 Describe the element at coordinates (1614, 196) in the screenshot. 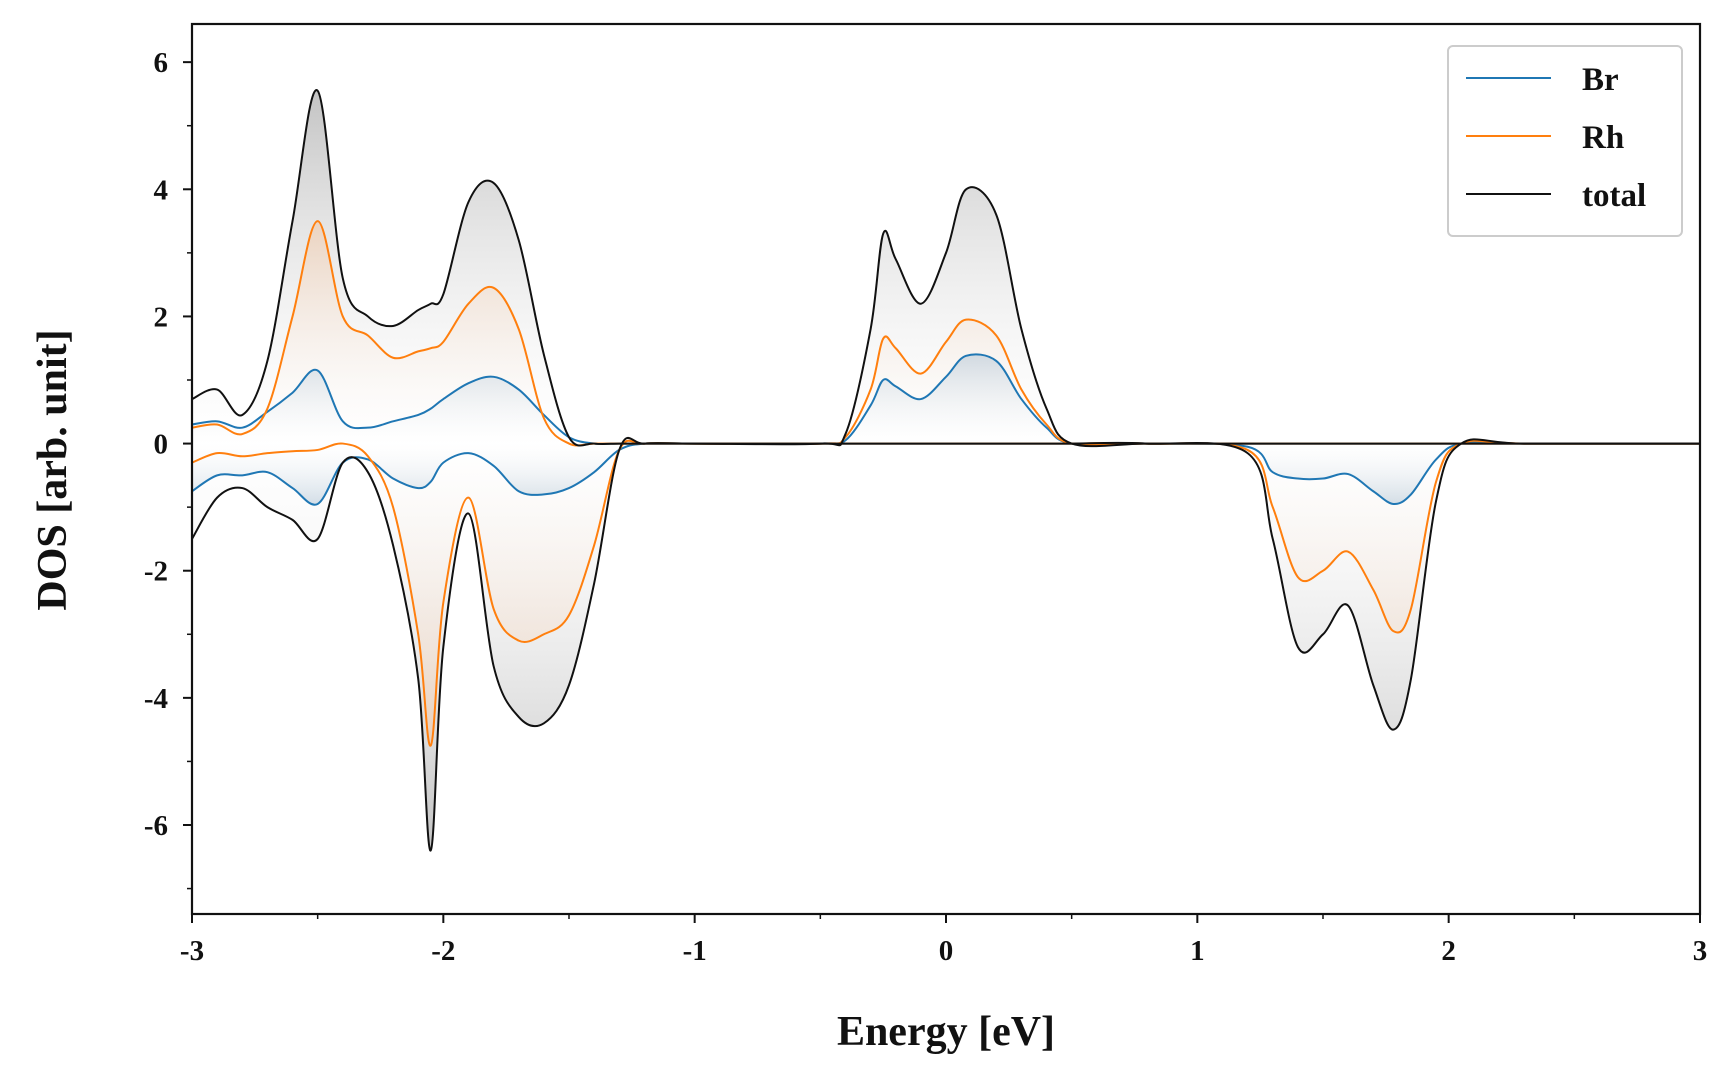

I see `legend-label-total: total` at that location.